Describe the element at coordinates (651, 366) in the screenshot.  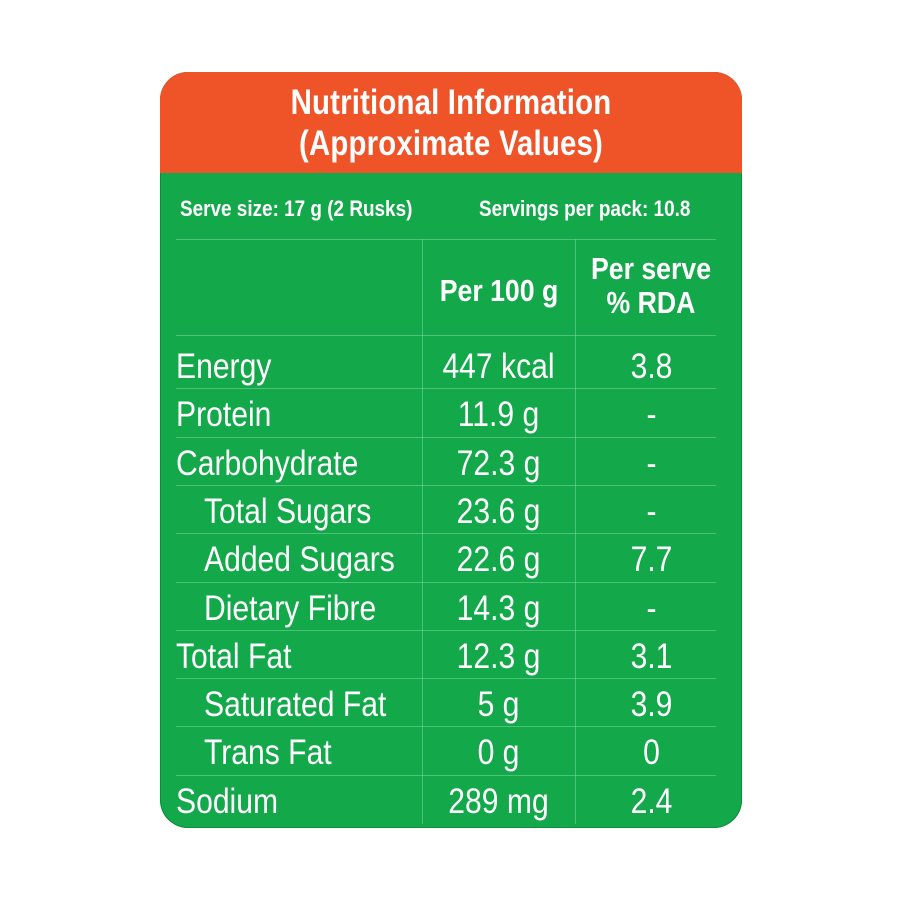
I see `per-serve-rda-value: 3.8` at that location.